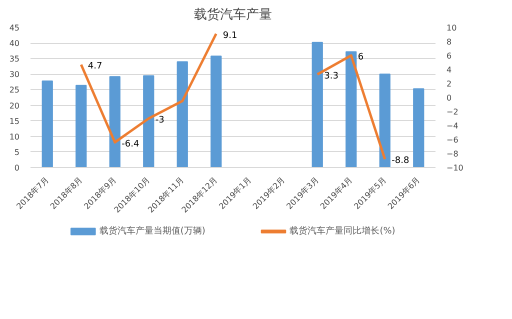 The width and height of the screenshot is (512, 319). Describe the element at coordinates (452, 140) in the screenshot. I see `y2-tick-label: −6` at that location.